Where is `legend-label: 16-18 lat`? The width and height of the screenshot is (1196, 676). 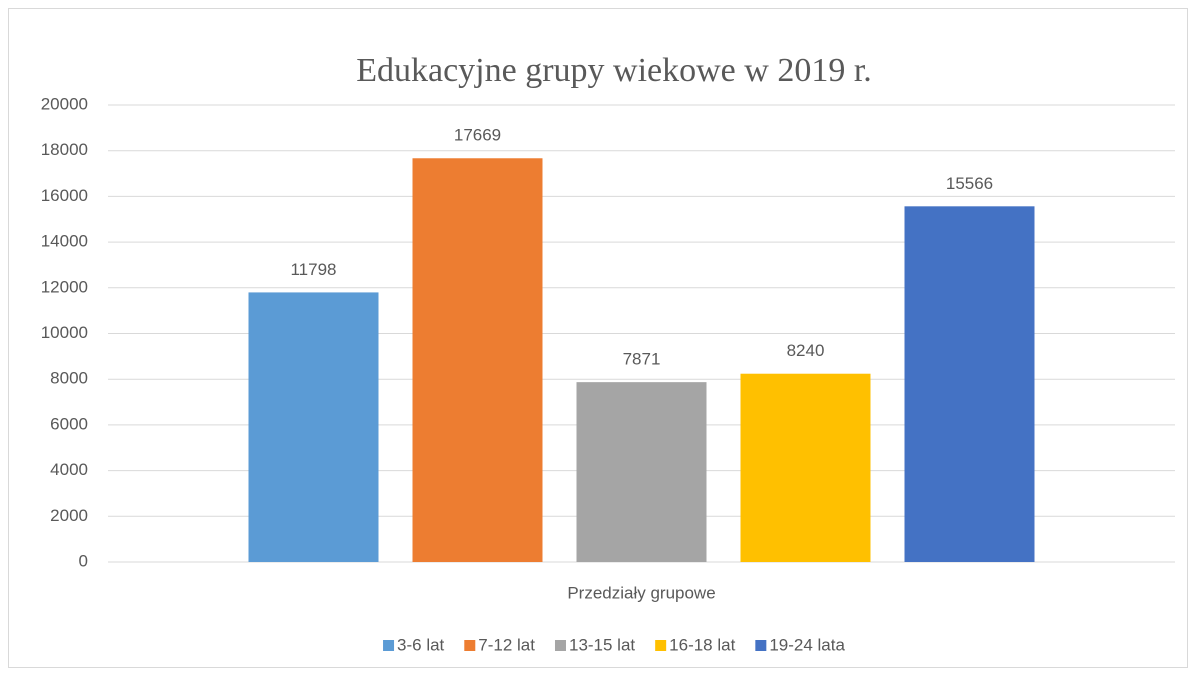 legend-label: 16-18 lat is located at coordinates (702, 644).